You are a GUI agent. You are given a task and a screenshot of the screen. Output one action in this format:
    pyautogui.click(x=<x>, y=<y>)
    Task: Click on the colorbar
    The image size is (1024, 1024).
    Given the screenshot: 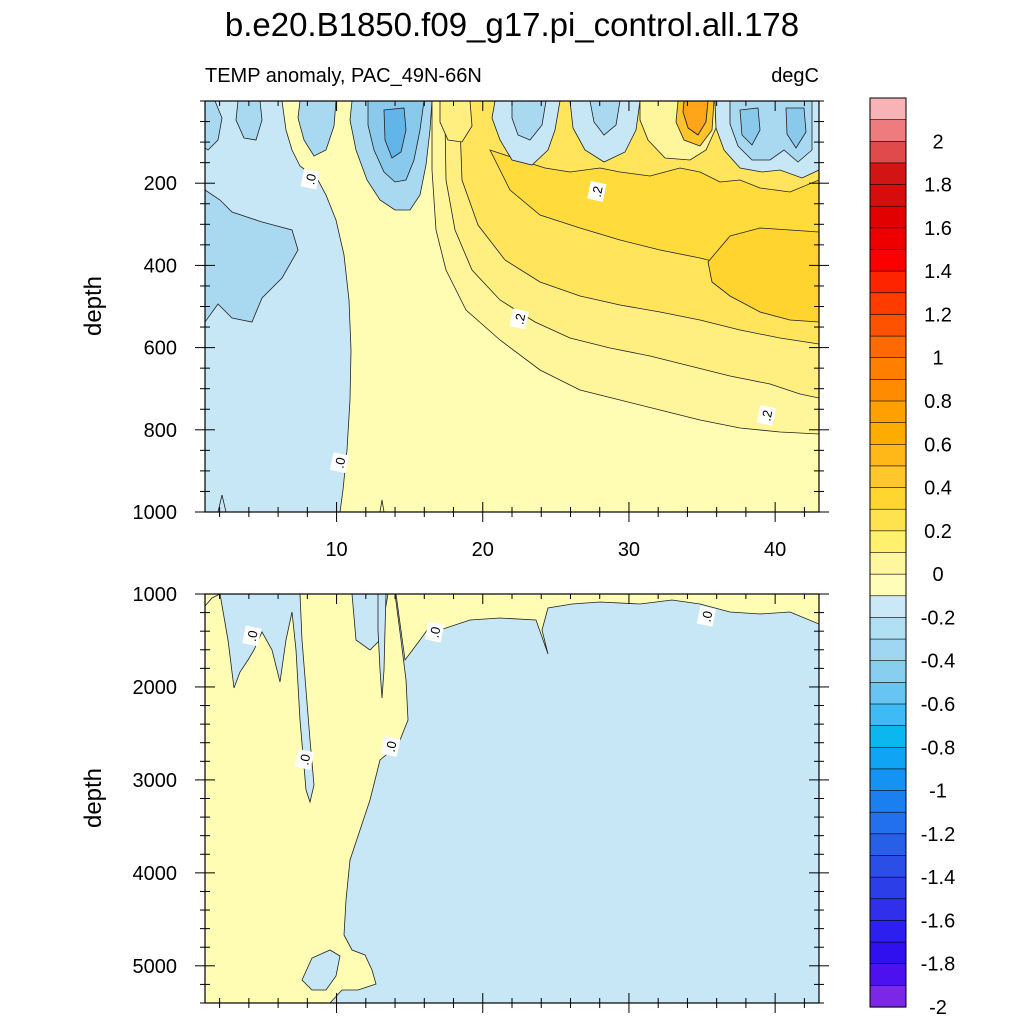 What is the action you would take?
    pyautogui.click(x=888, y=552)
    